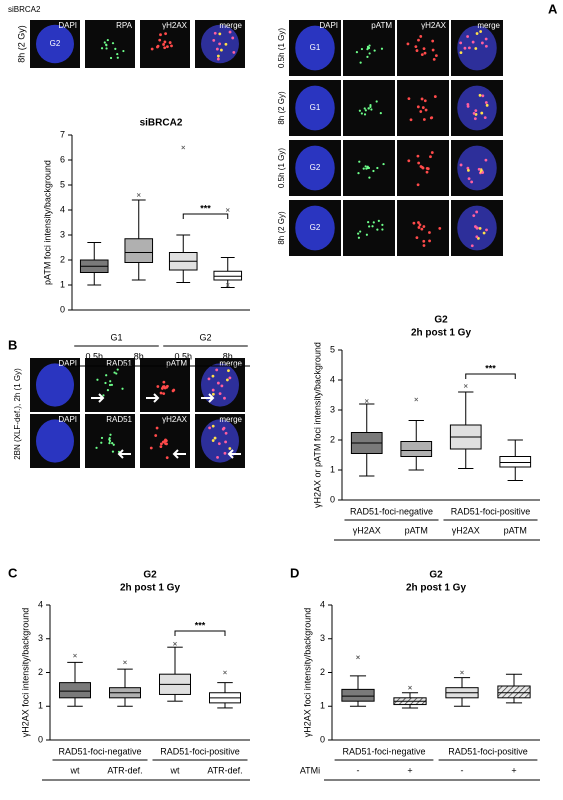  I want to click on x-tick-label: 0.5h, so click(94, 356).